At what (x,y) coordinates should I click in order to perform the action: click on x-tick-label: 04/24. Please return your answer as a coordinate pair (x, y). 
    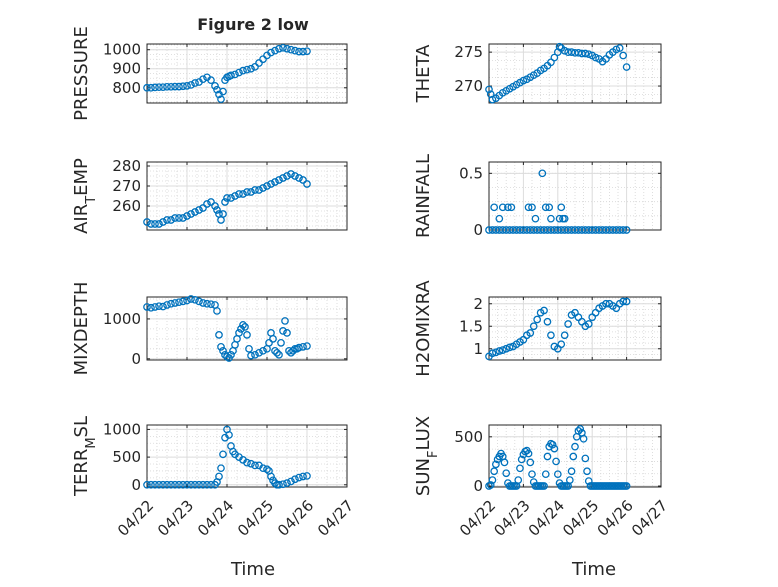
    Looking at the image, I should click on (215, 518).